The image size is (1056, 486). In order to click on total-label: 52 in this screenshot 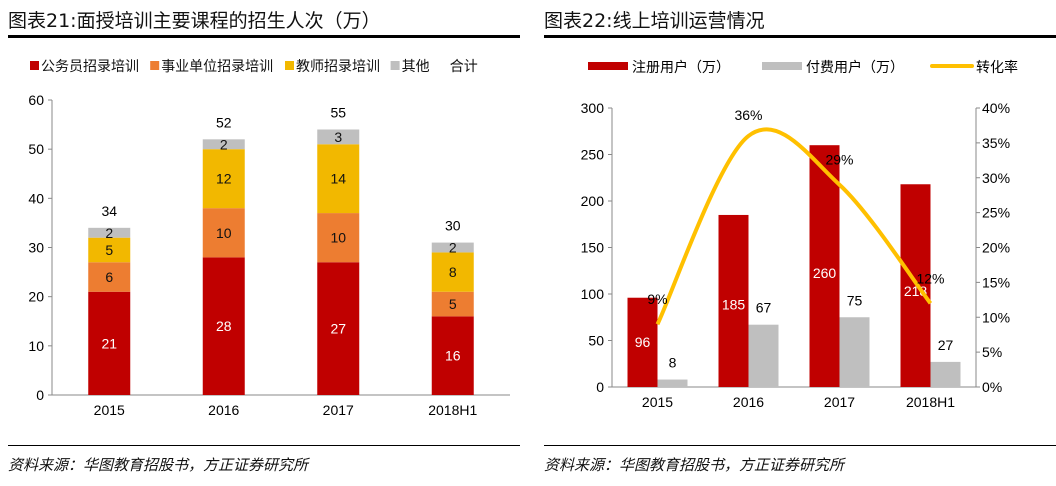, I will do `click(224, 122)`.